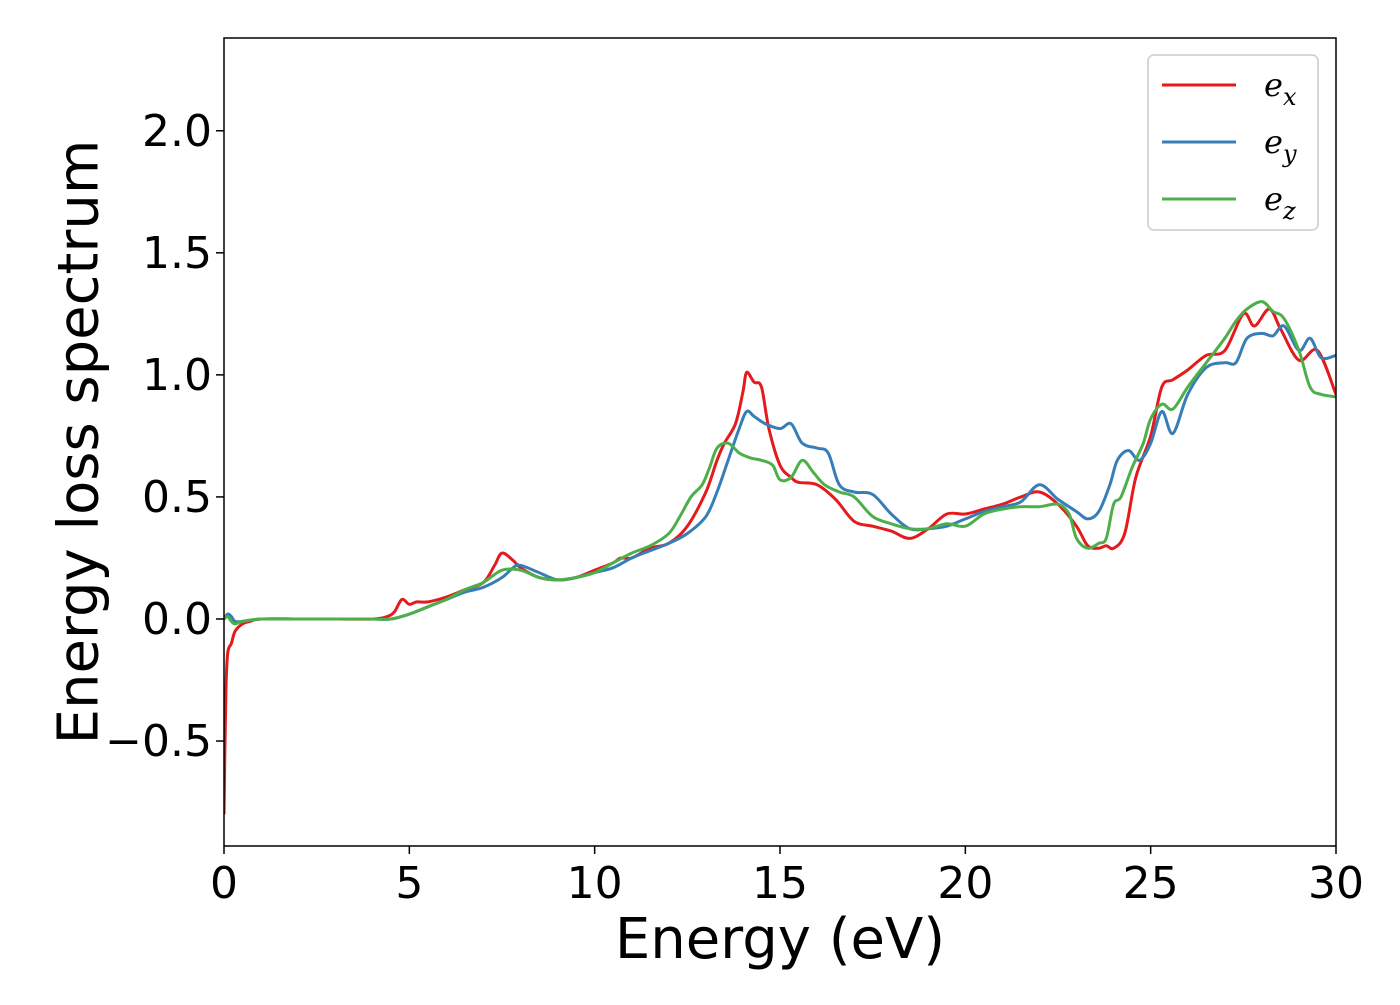  Describe the element at coordinates (177, 619) in the screenshot. I see `y-tick-label: 0.0` at that location.